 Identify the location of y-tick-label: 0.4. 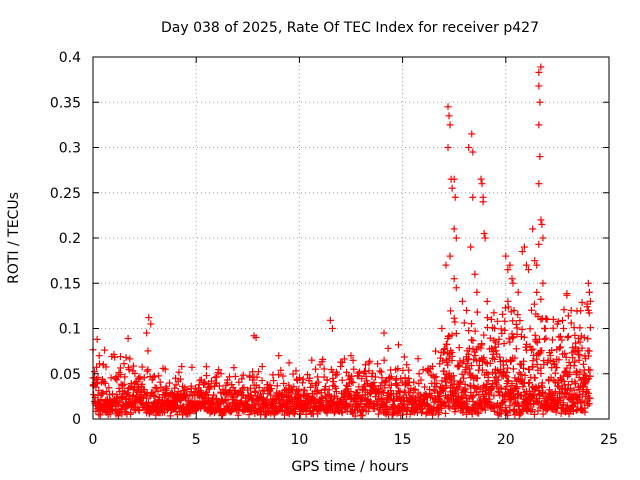
(70, 58).